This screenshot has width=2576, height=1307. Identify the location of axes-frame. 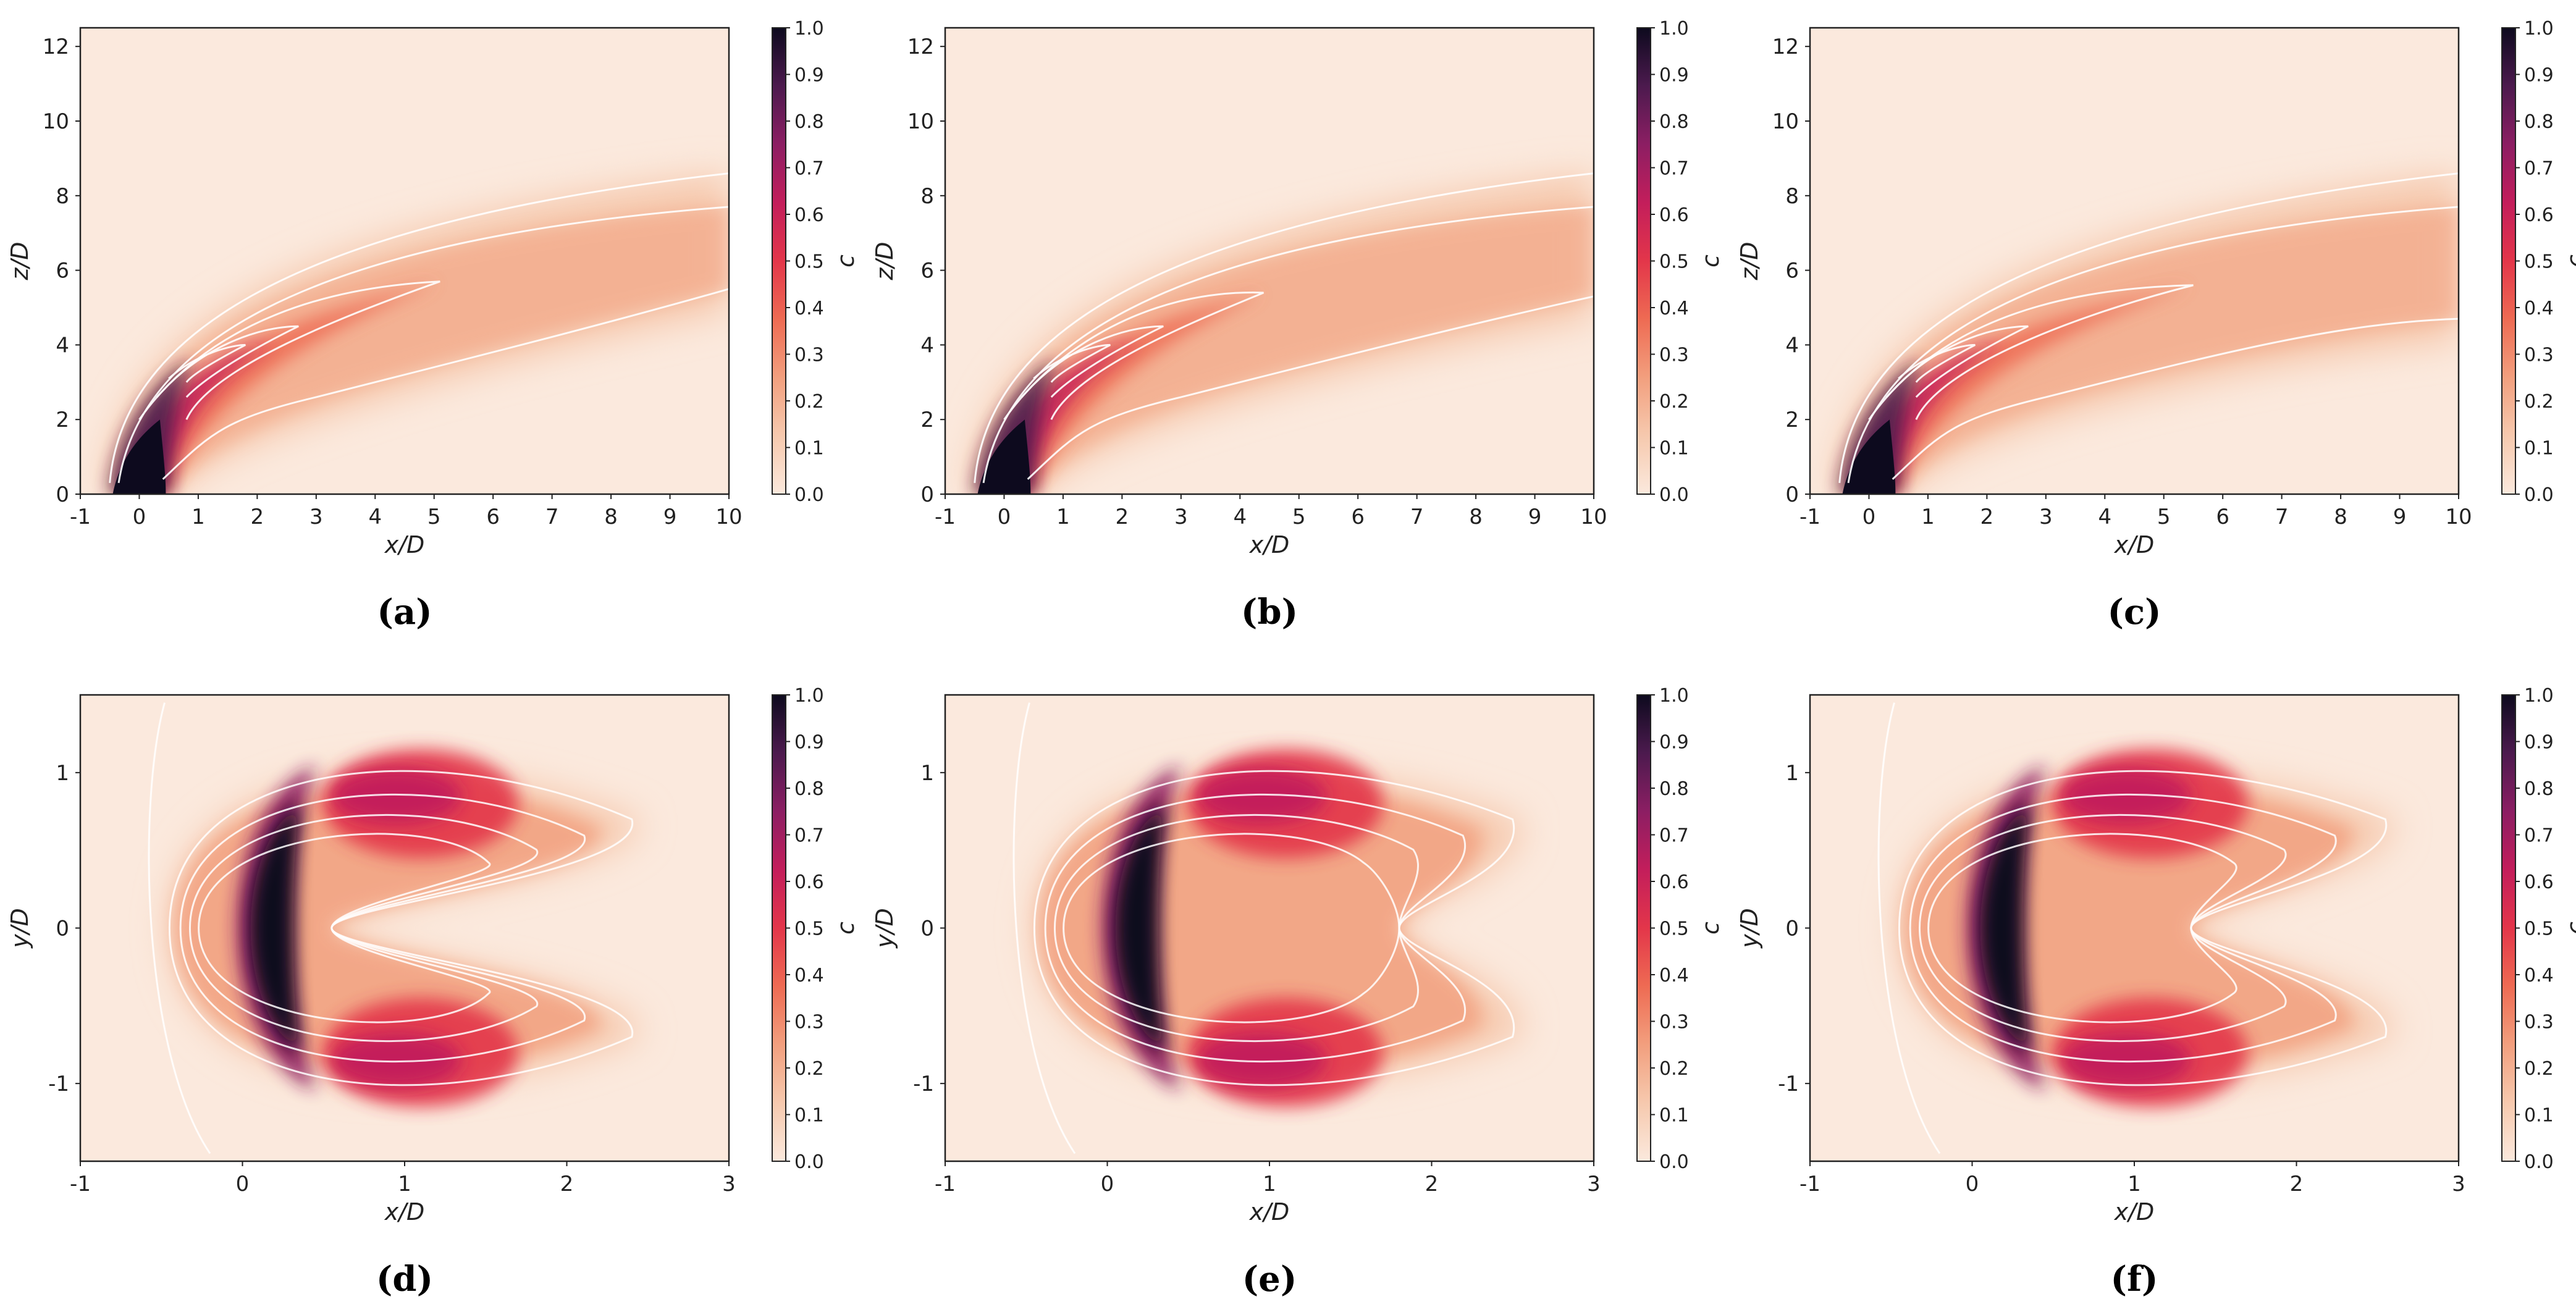
(1269, 261).